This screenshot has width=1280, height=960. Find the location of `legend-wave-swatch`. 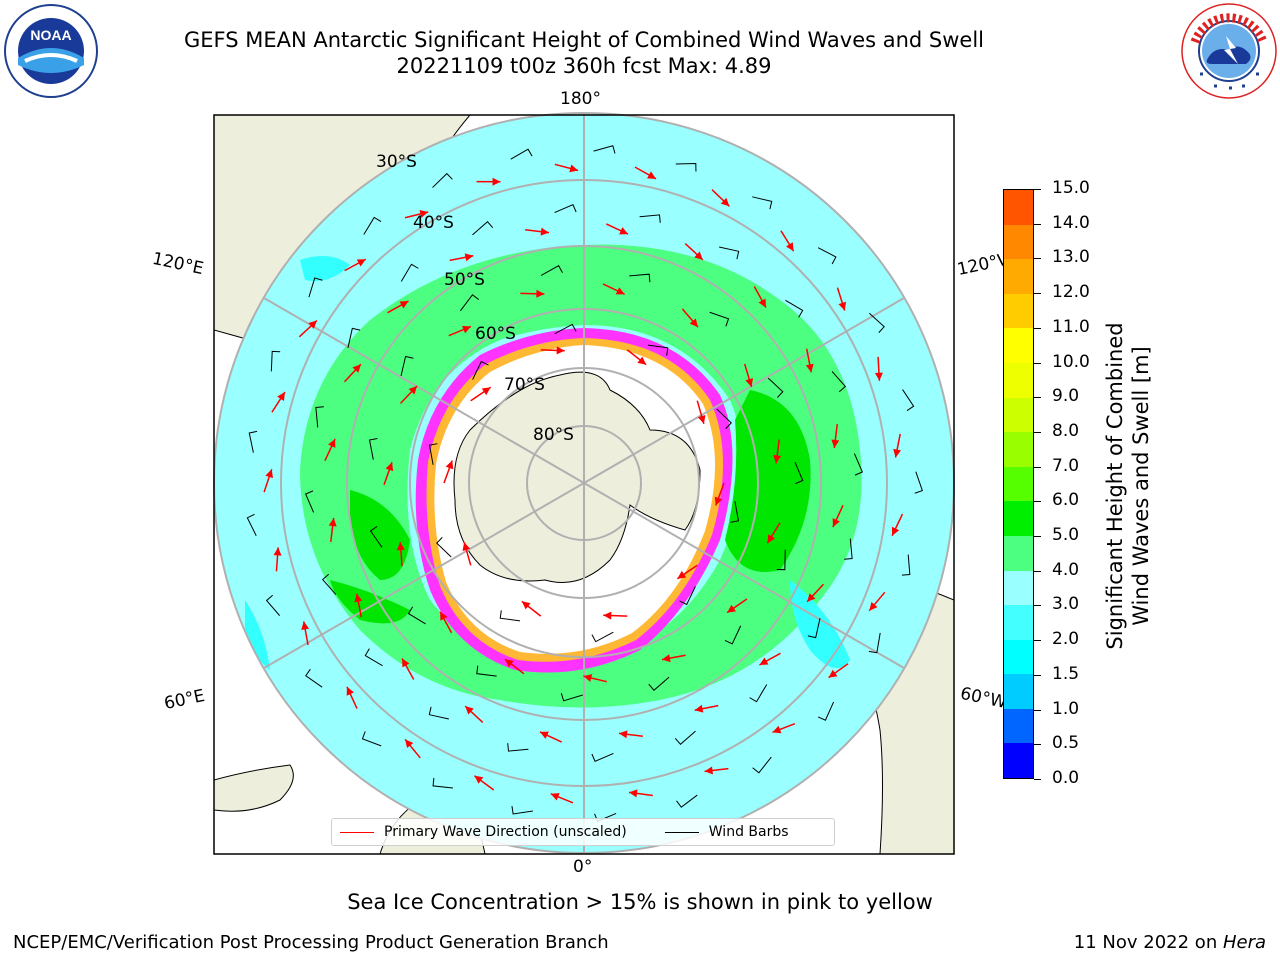

legend-wave-swatch is located at coordinates (357, 832).